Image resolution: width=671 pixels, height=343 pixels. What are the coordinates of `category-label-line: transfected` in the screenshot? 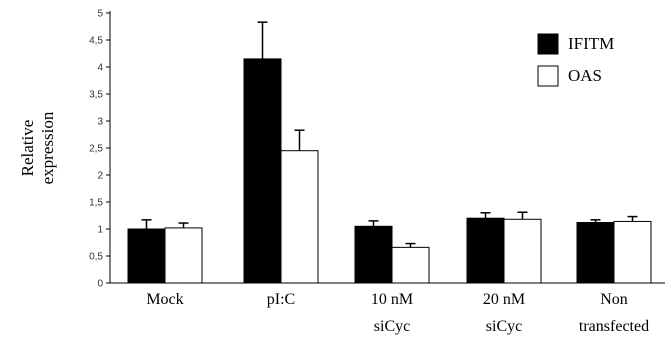 It's located at (614, 326).